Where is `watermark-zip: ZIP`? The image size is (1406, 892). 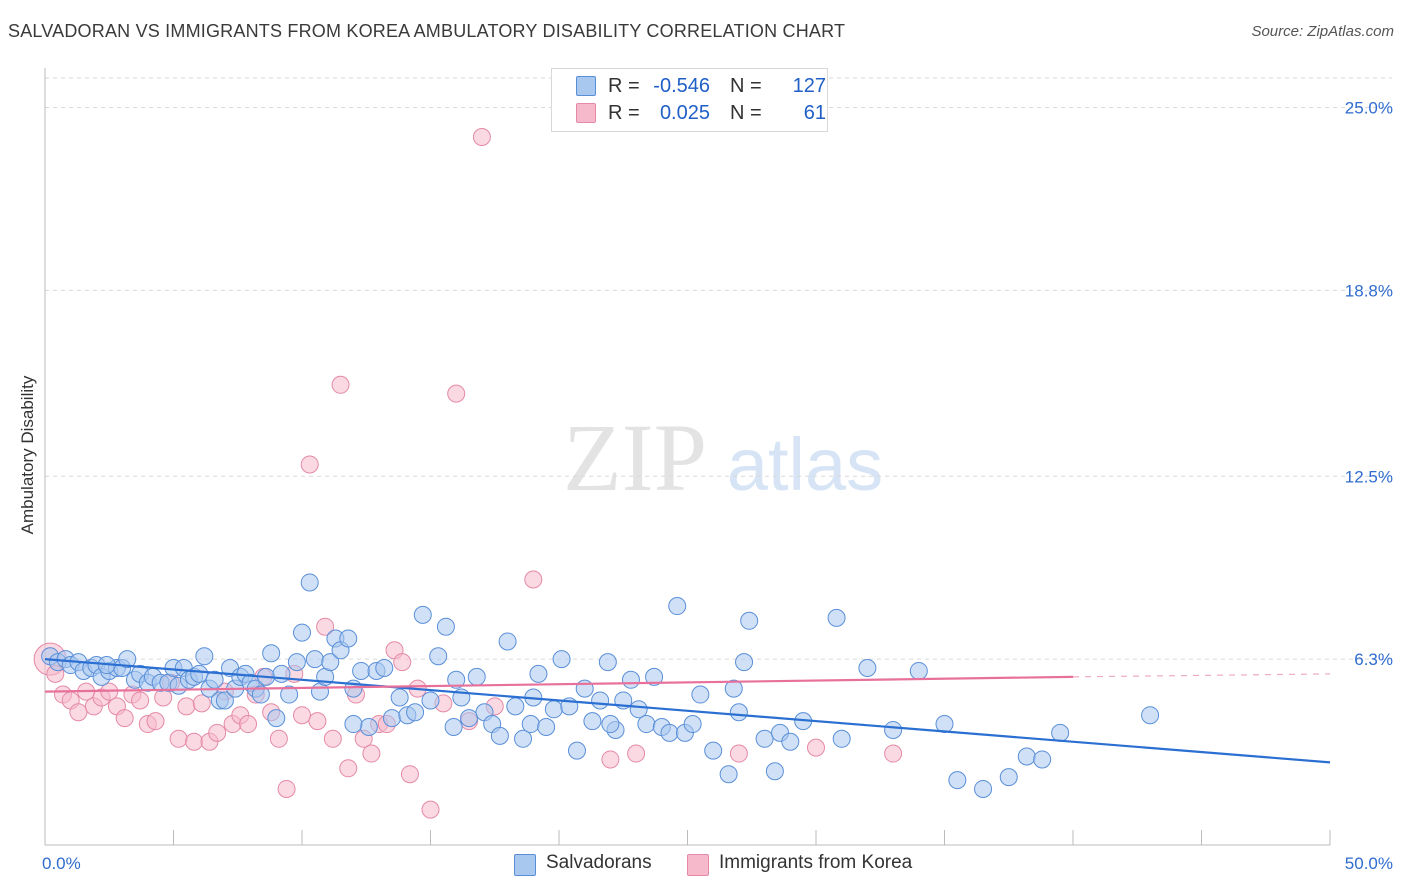 watermark-zip: ZIP is located at coordinates (635, 457).